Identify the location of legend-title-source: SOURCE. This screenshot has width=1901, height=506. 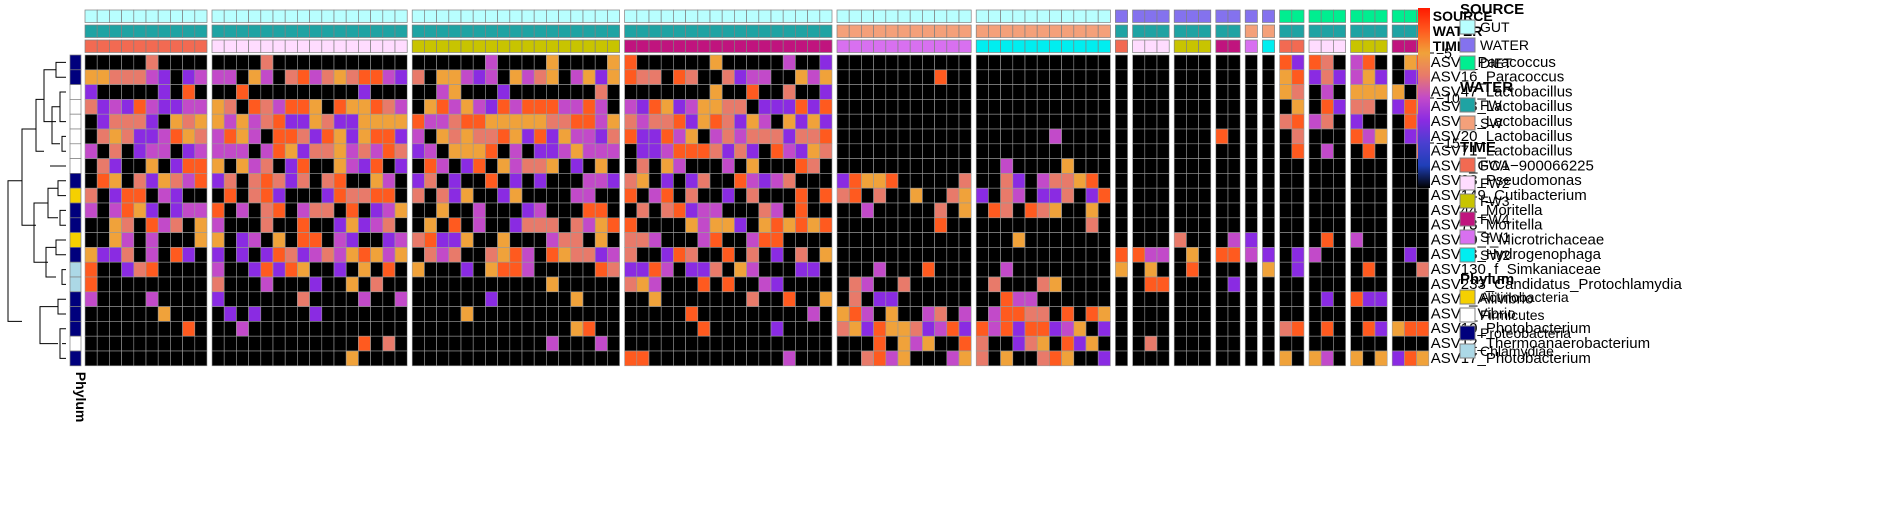
(1492, 9).